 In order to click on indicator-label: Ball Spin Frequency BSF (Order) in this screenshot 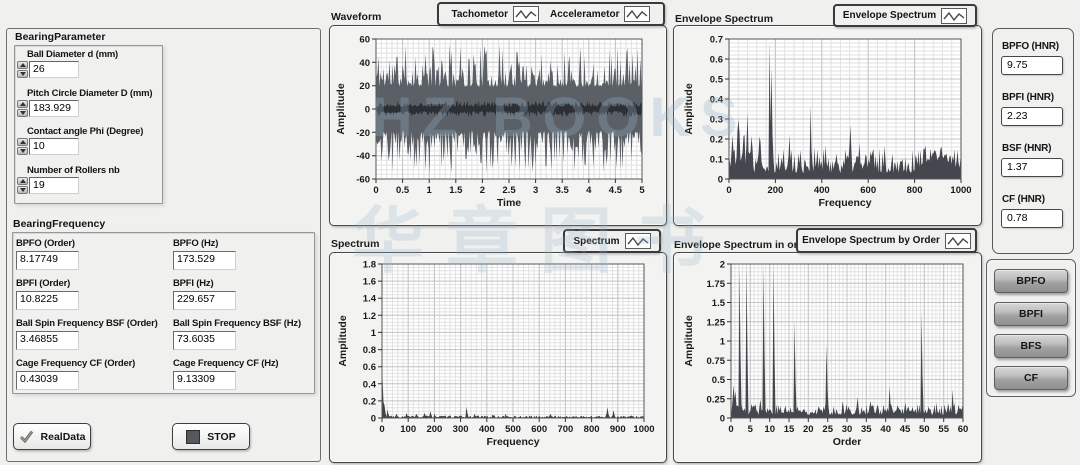, I will do `click(87, 323)`.